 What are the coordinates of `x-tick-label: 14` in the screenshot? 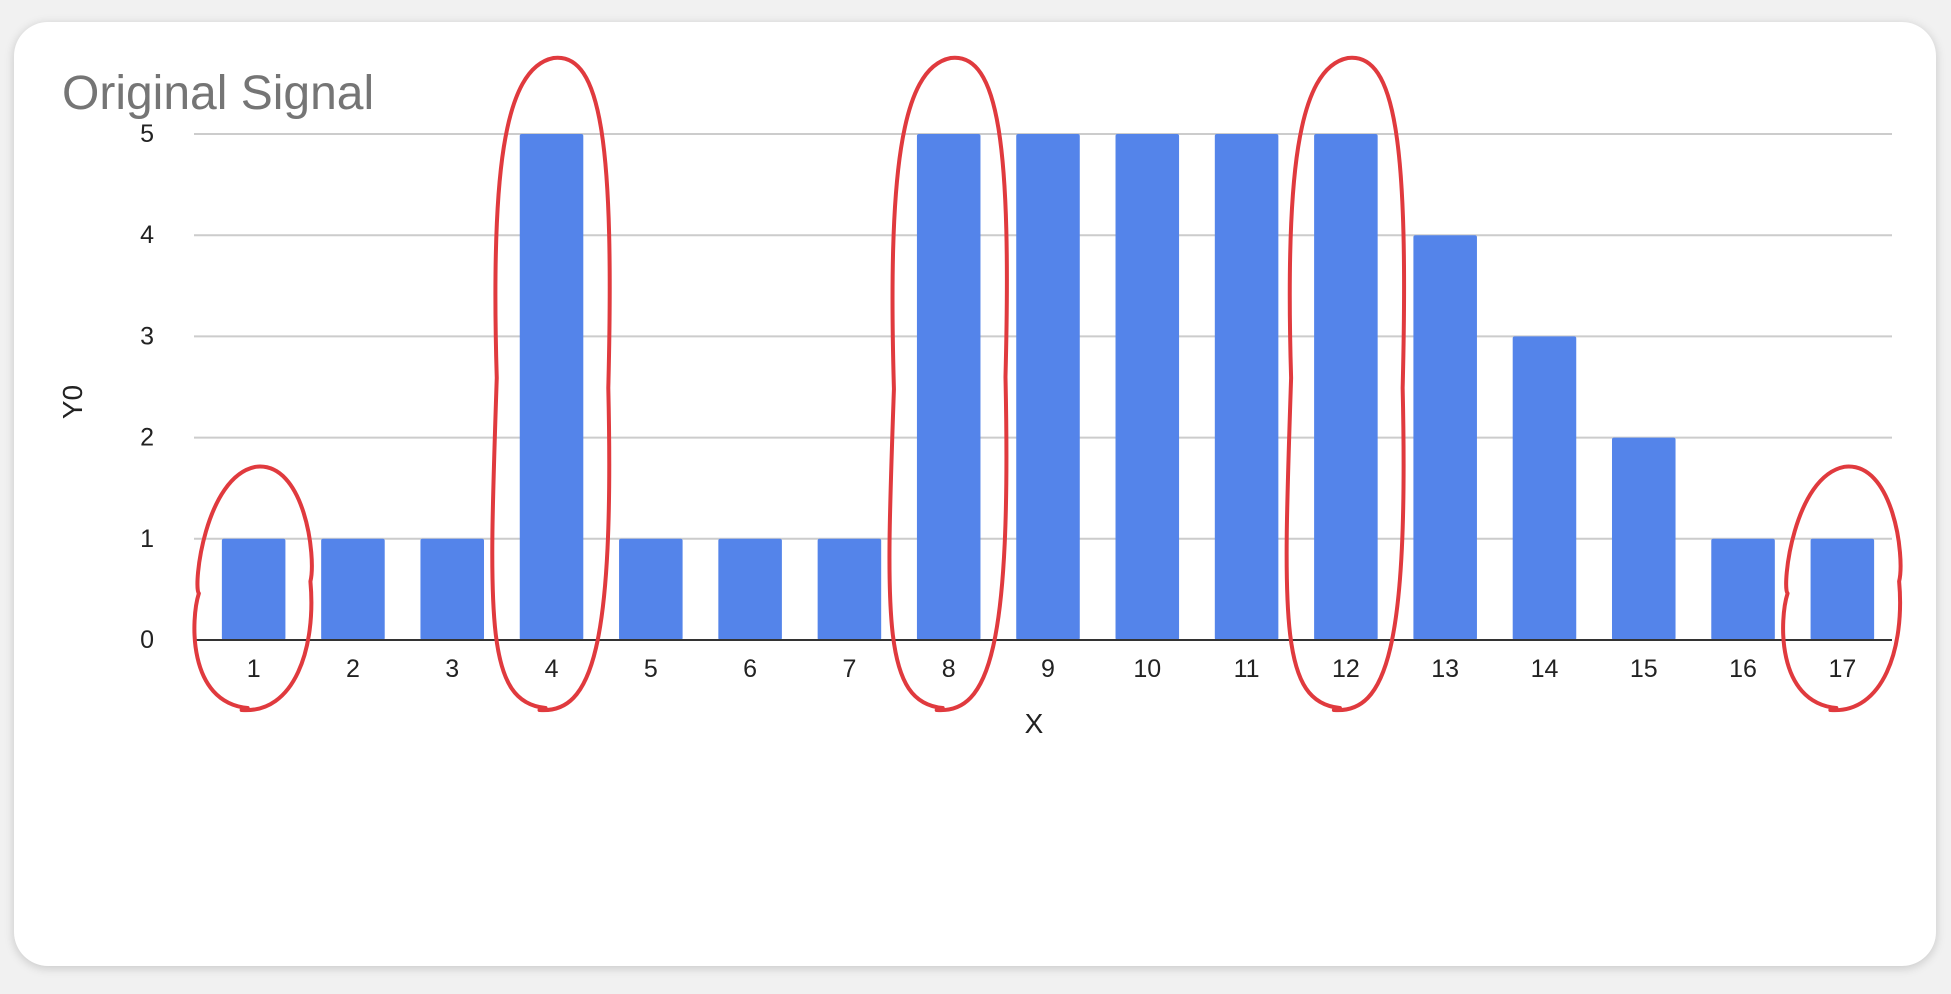 It's located at (1545, 669).